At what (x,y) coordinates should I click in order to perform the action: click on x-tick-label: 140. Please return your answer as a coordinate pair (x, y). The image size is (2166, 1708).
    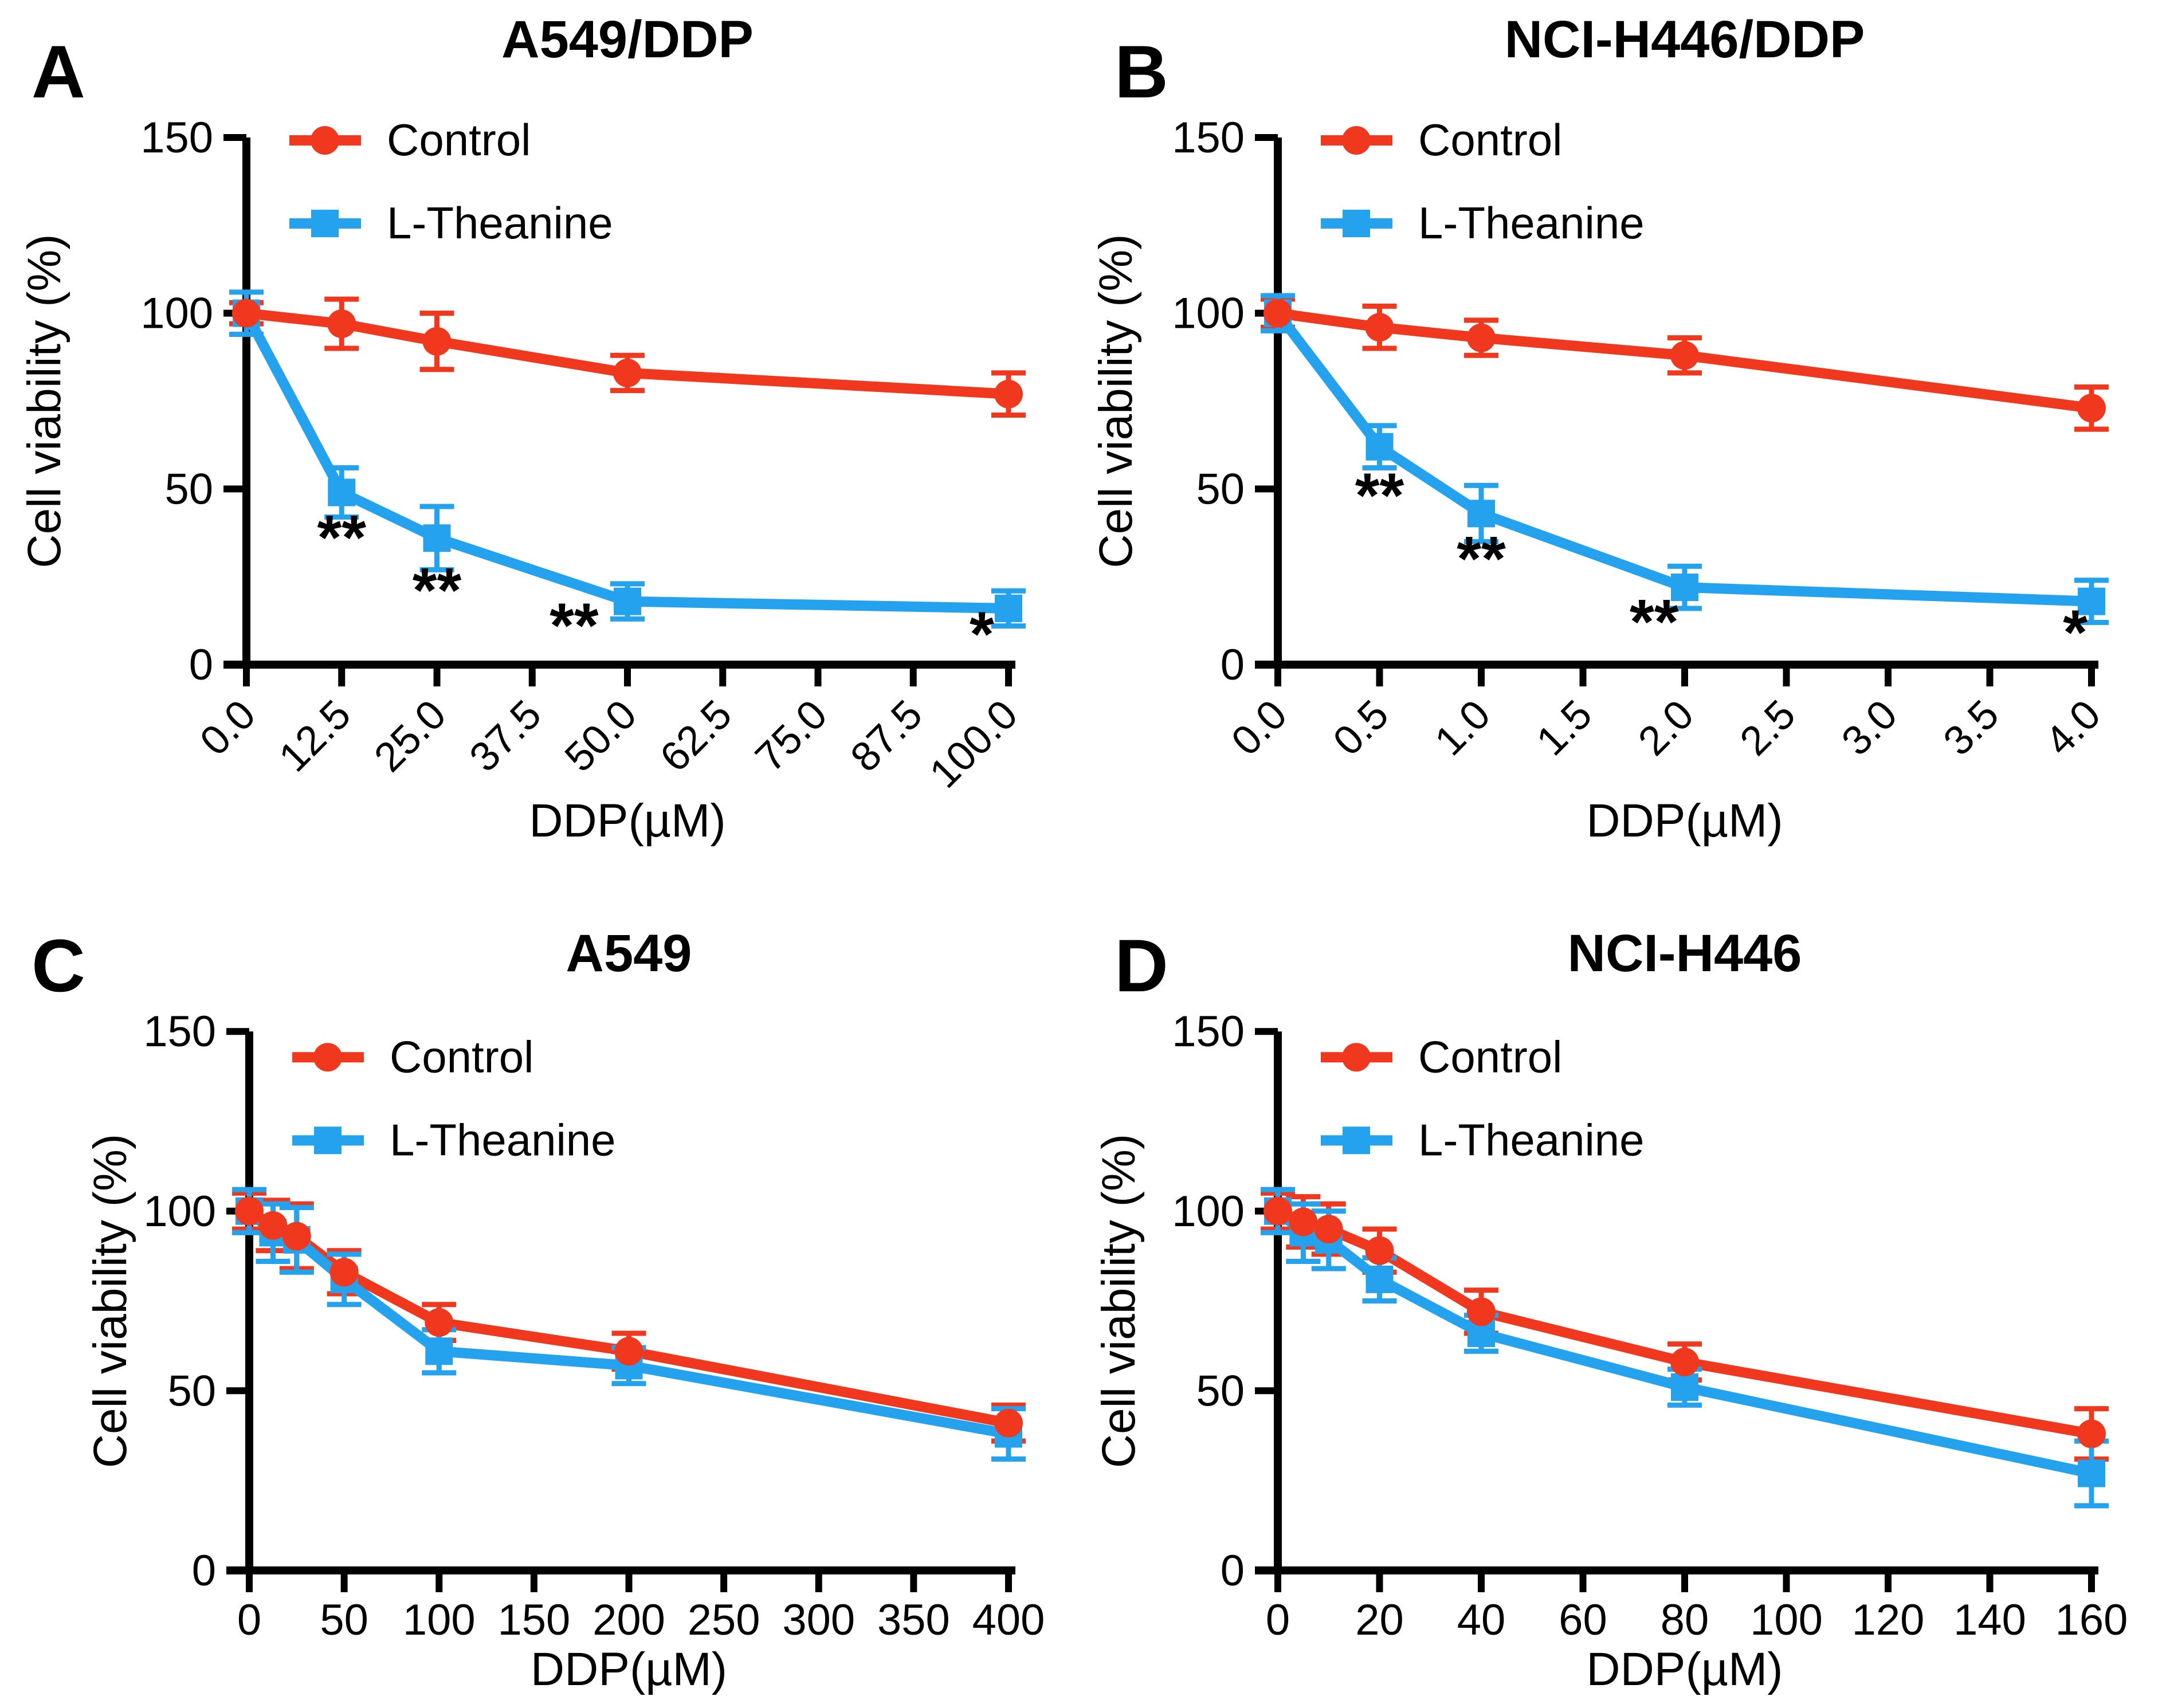
    Looking at the image, I should click on (1989, 1620).